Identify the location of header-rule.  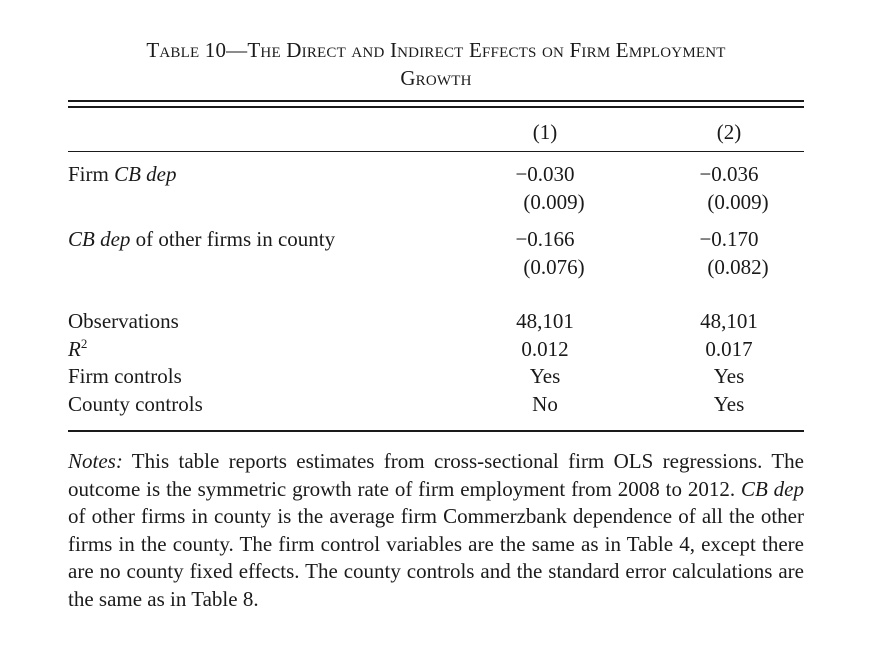
(436, 151).